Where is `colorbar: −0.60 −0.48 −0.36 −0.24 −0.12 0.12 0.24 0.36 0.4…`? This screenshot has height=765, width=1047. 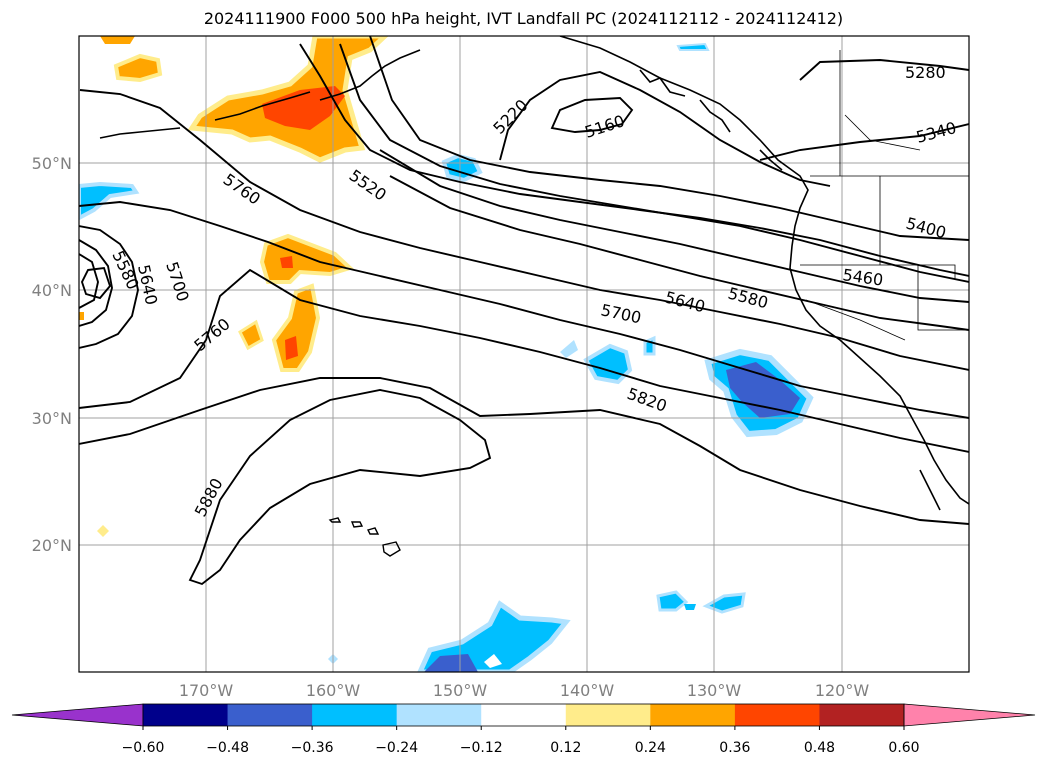 colorbar: −0.60 −0.48 −0.36 −0.24 −0.12 0.12 0.24 0.36 0.4… is located at coordinates (523, 729).